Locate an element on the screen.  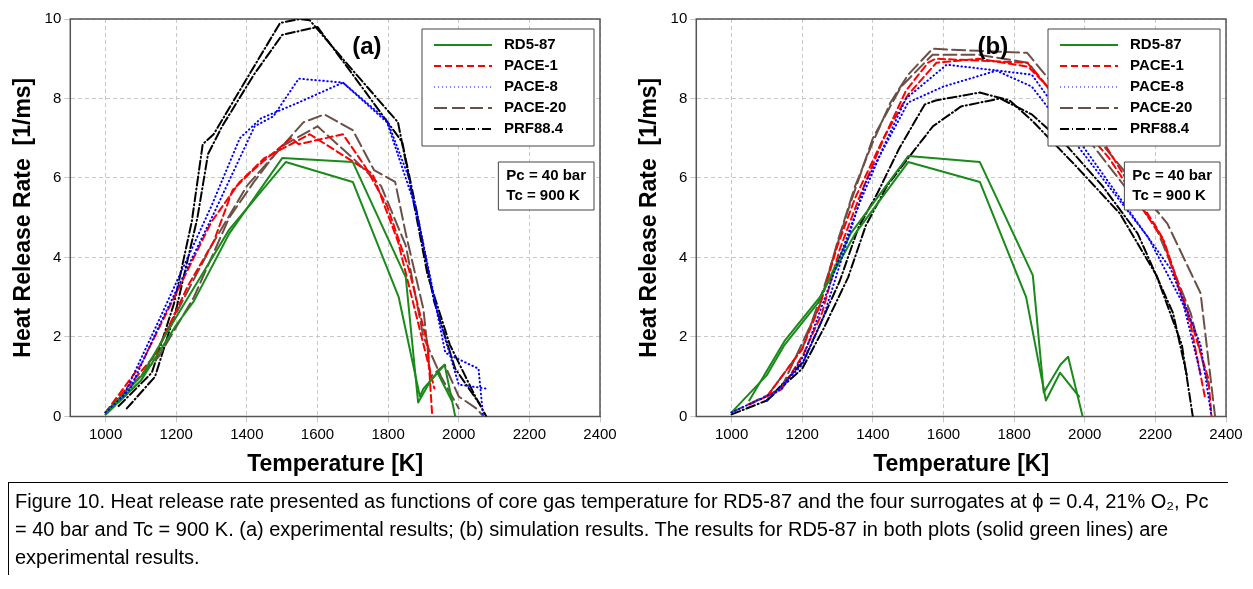
annotation: (a) is located at coordinates (367, 45).